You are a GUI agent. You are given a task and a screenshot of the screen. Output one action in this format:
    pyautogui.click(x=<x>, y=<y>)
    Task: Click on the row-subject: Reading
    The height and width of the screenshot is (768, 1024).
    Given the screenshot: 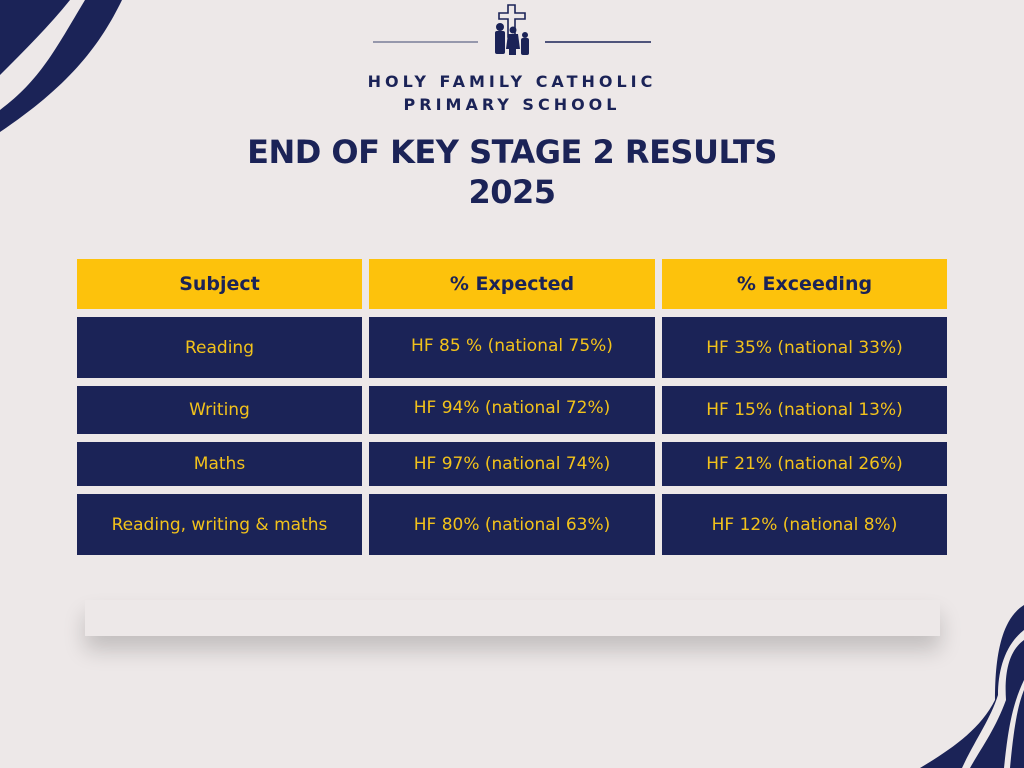 What is the action you would take?
    pyautogui.click(x=219, y=347)
    